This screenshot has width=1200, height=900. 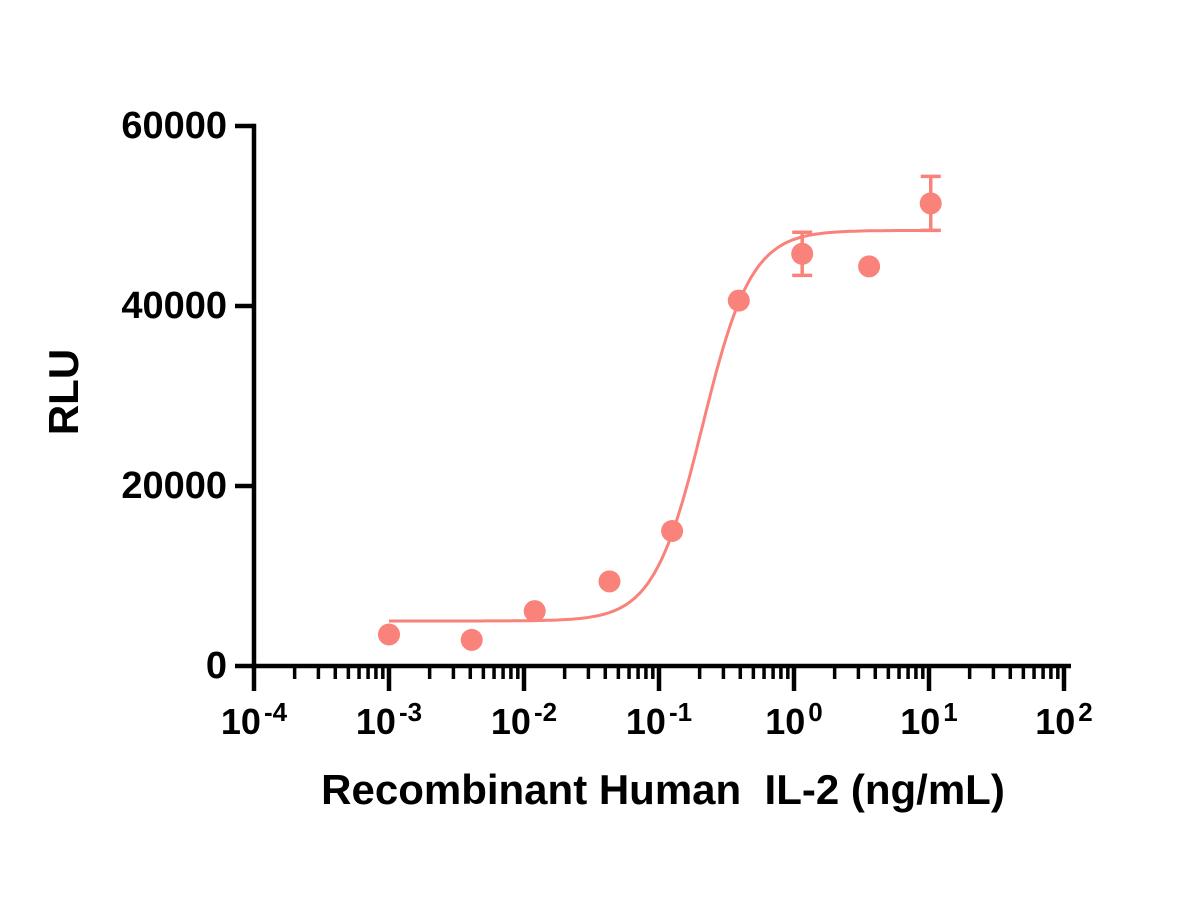 I want to click on x-tick-exponent: -1, so click(x=680, y=712).